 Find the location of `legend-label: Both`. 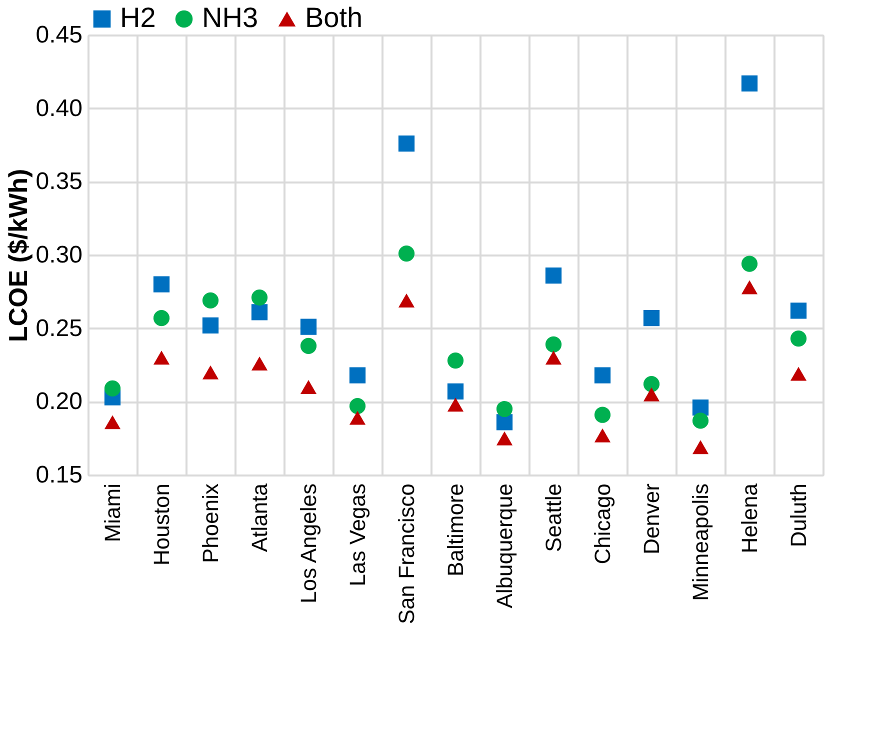

legend-label: Both is located at coordinates (334, 17).